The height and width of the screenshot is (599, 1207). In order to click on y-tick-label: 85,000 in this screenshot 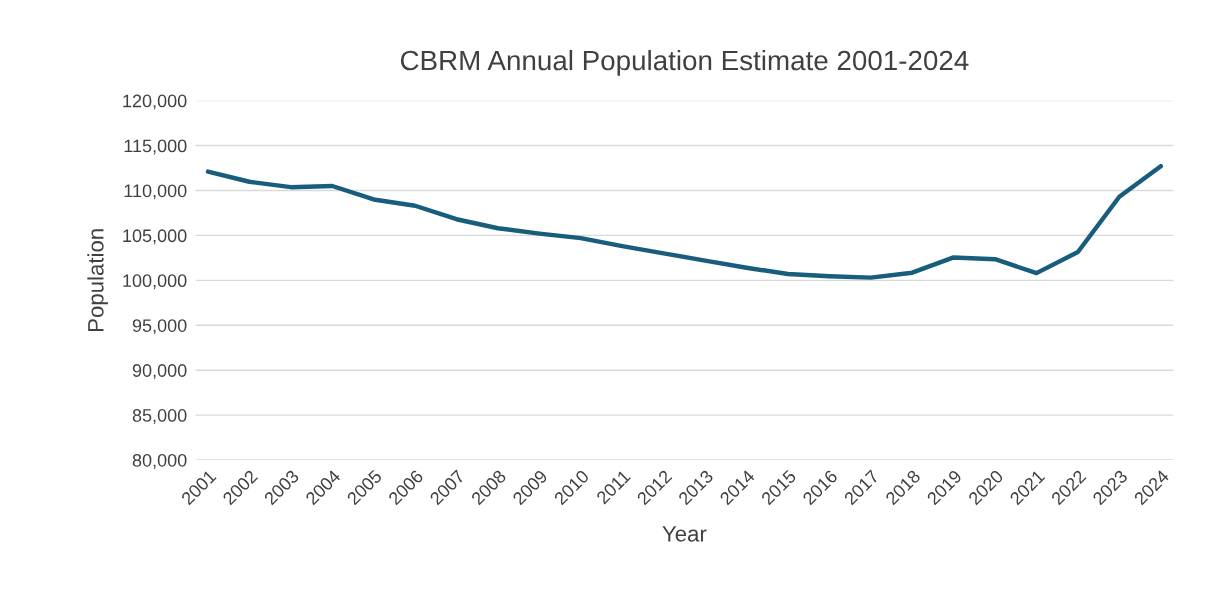, I will do `click(159, 416)`.